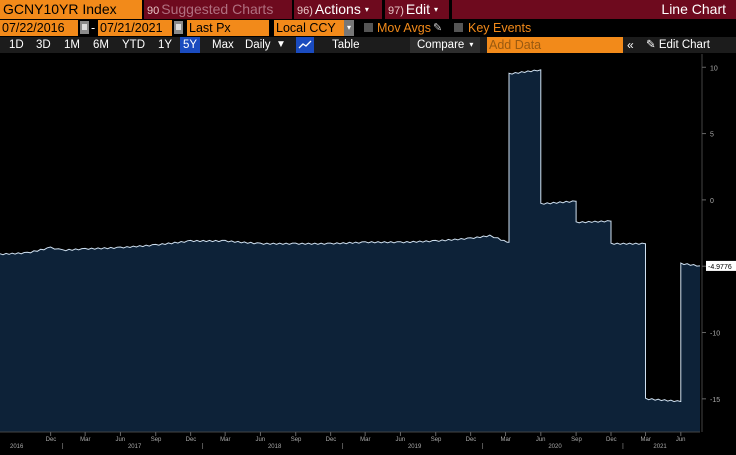  I want to click on x-year-label: 2016, so click(17, 447).